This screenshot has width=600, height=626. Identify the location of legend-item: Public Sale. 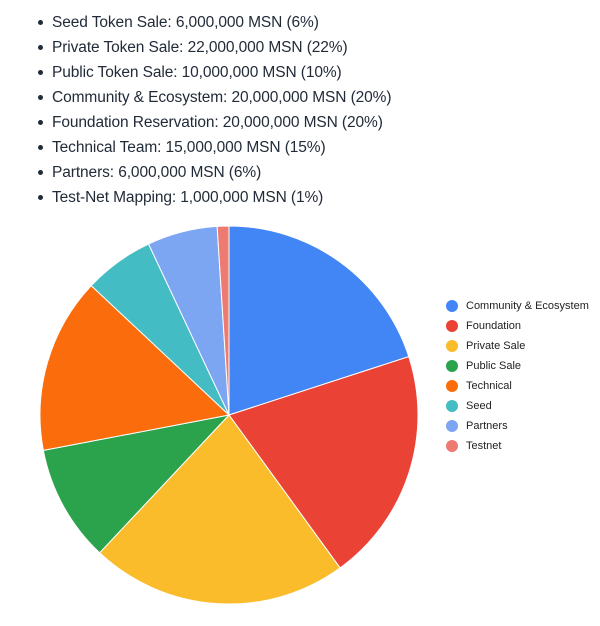
(517, 366).